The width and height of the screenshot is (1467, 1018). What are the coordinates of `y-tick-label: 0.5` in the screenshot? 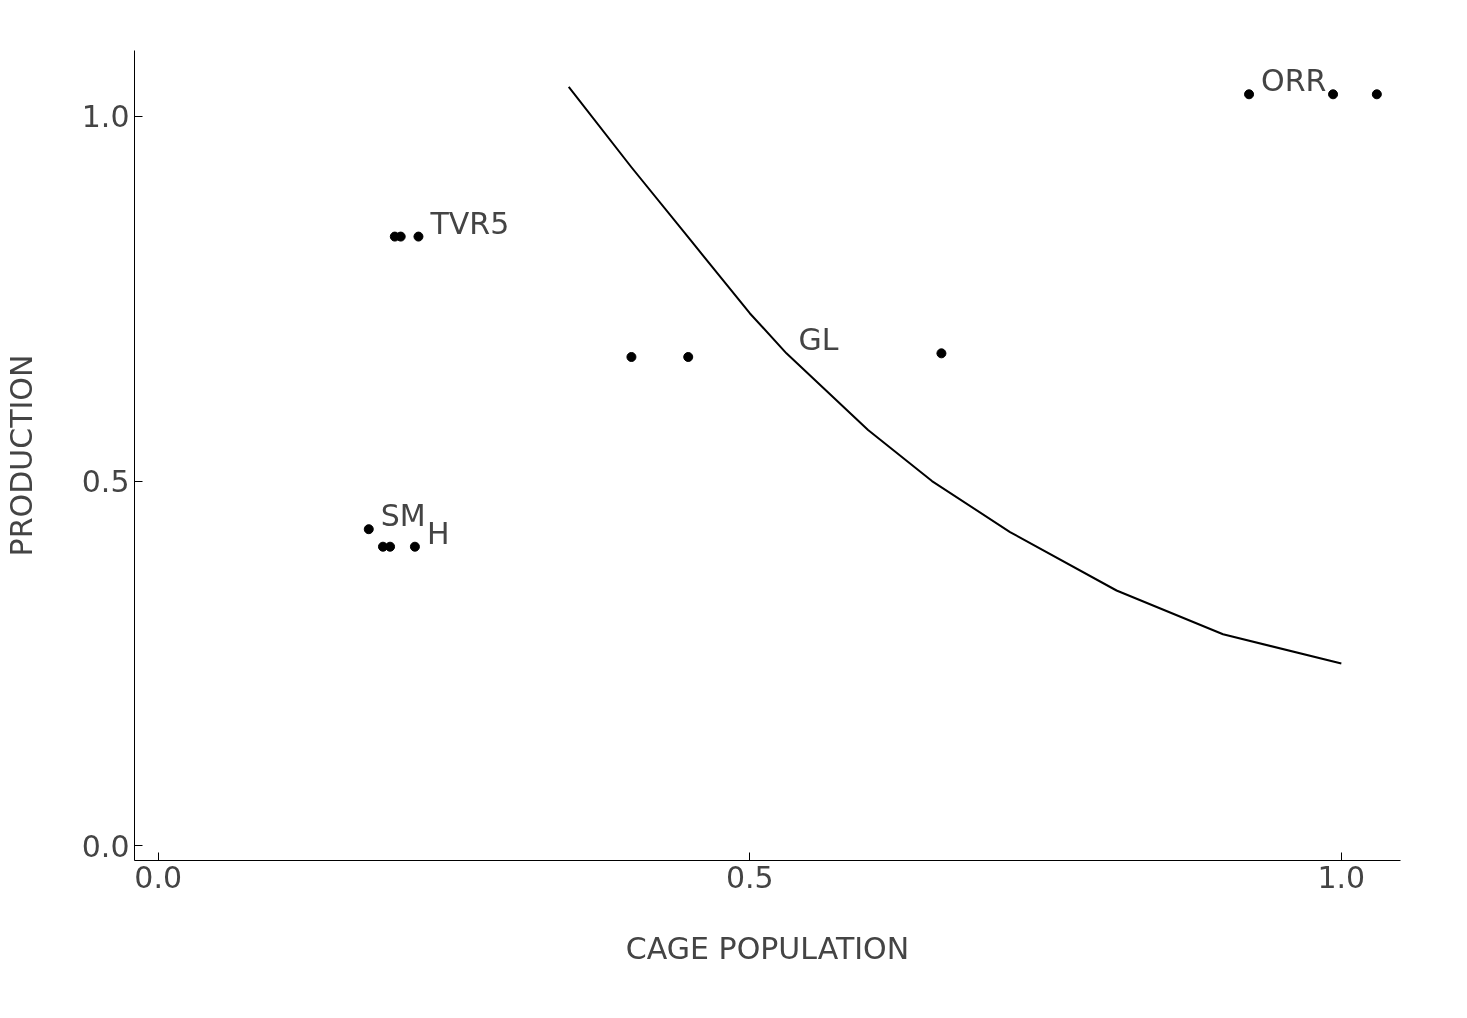 It's located at (105, 482).